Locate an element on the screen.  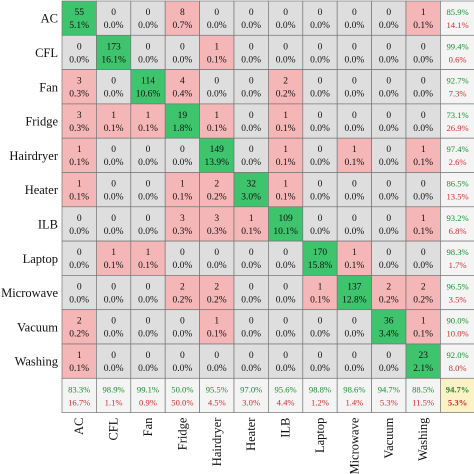
row-recall: 86.5% is located at coordinates (457, 184).